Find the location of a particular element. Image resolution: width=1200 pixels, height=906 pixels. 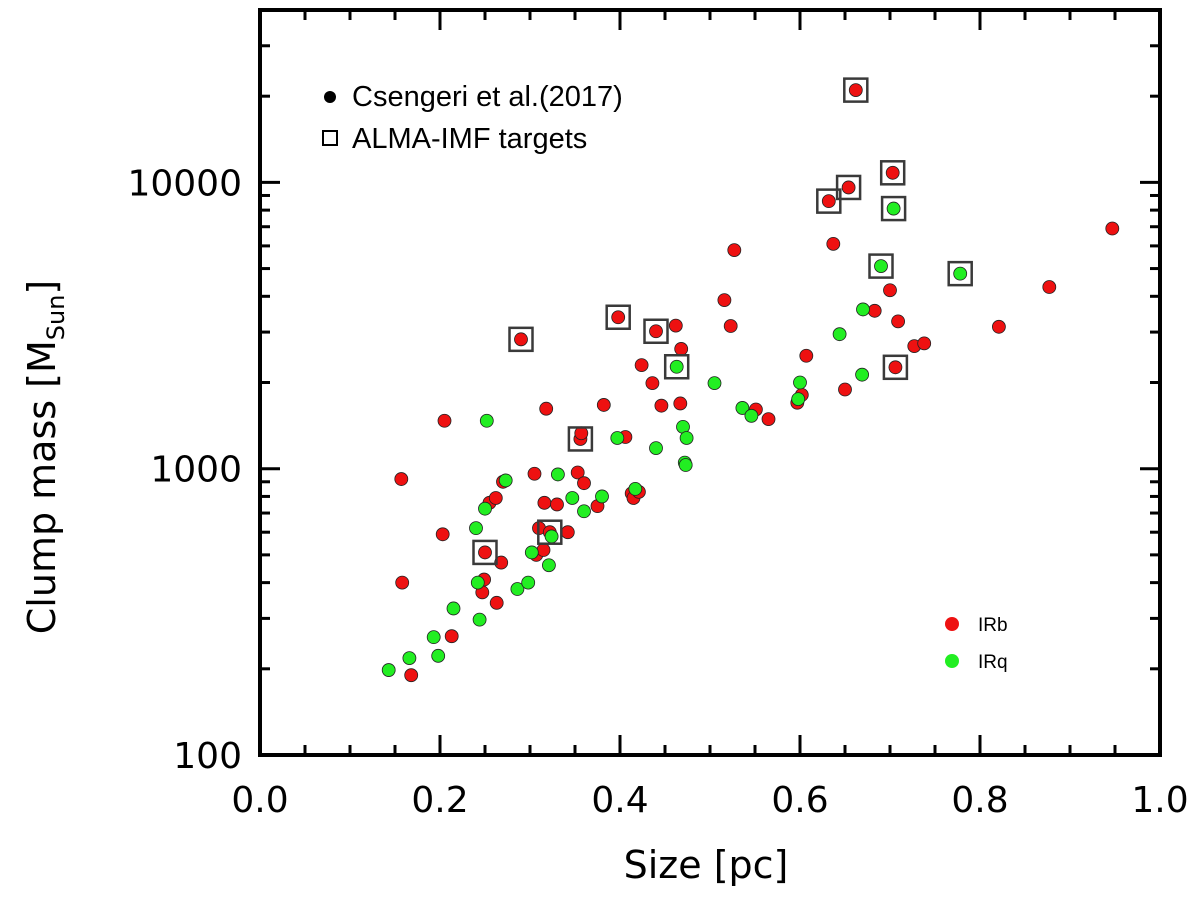

legend-label-irb: IRb is located at coordinates (993, 625).